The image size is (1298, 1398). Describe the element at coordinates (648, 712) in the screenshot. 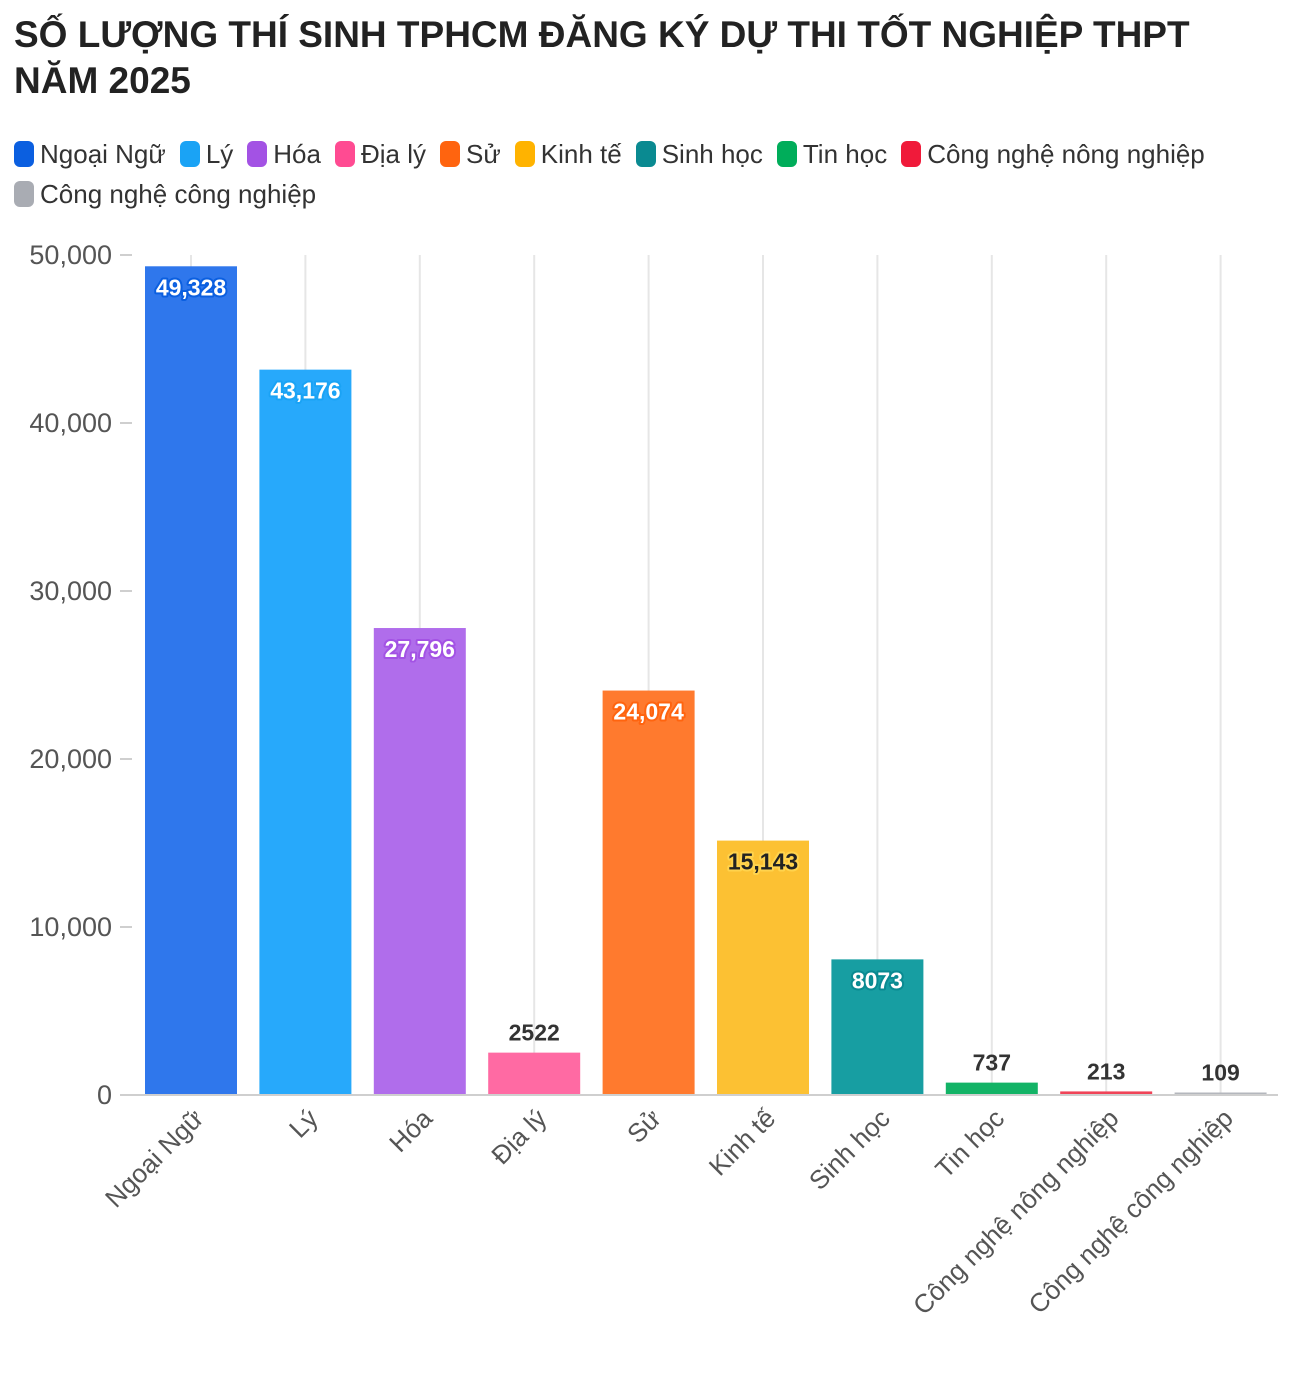

I see `data-label: 24,074` at that location.